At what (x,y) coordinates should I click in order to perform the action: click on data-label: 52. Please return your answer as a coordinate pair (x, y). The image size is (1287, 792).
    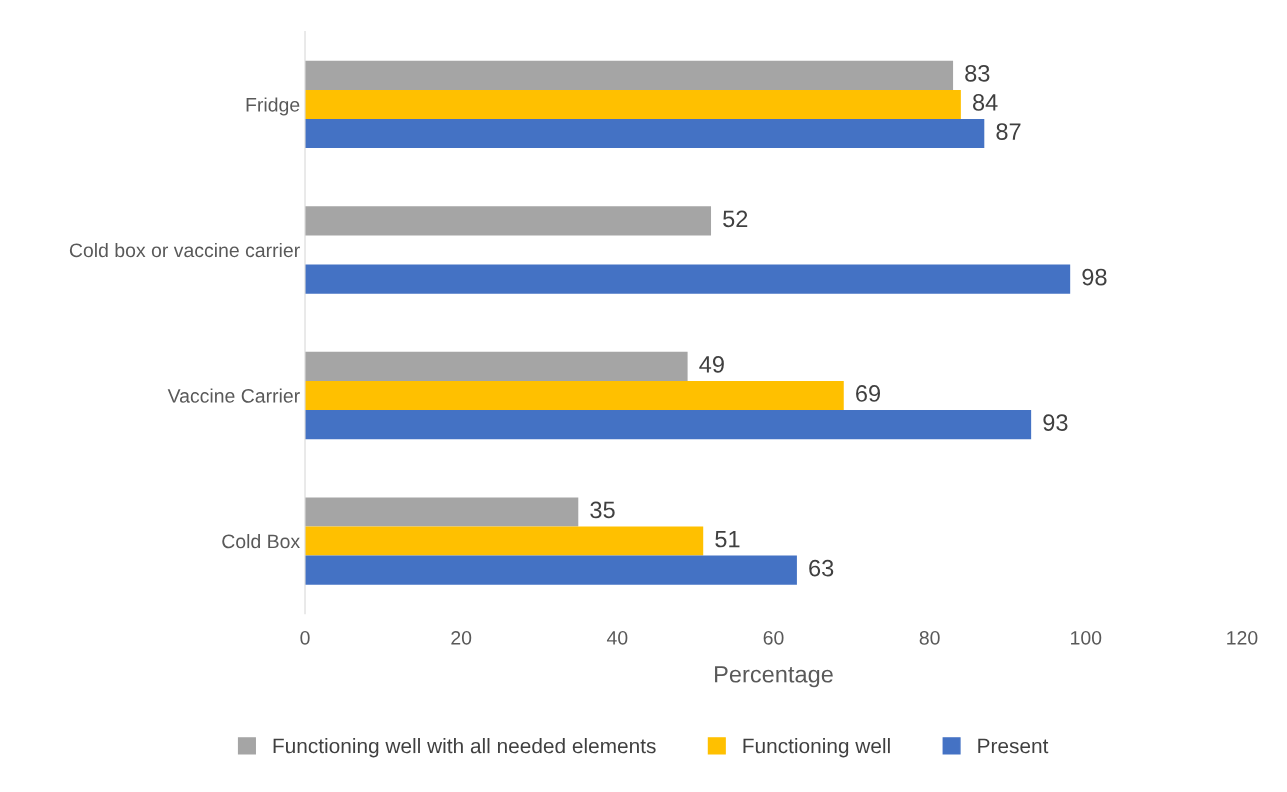
    Looking at the image, I should click on (735, 219).